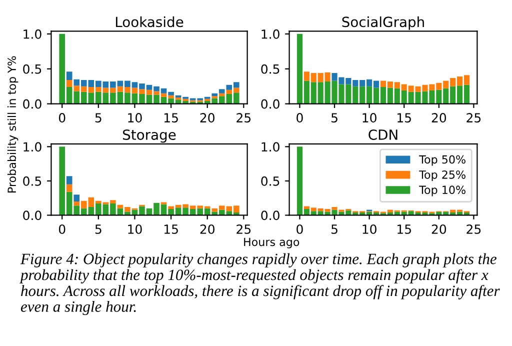  Describe the element at coordinates (383, 134) in the screenshot. I see `chart-title: CDN` at that location.